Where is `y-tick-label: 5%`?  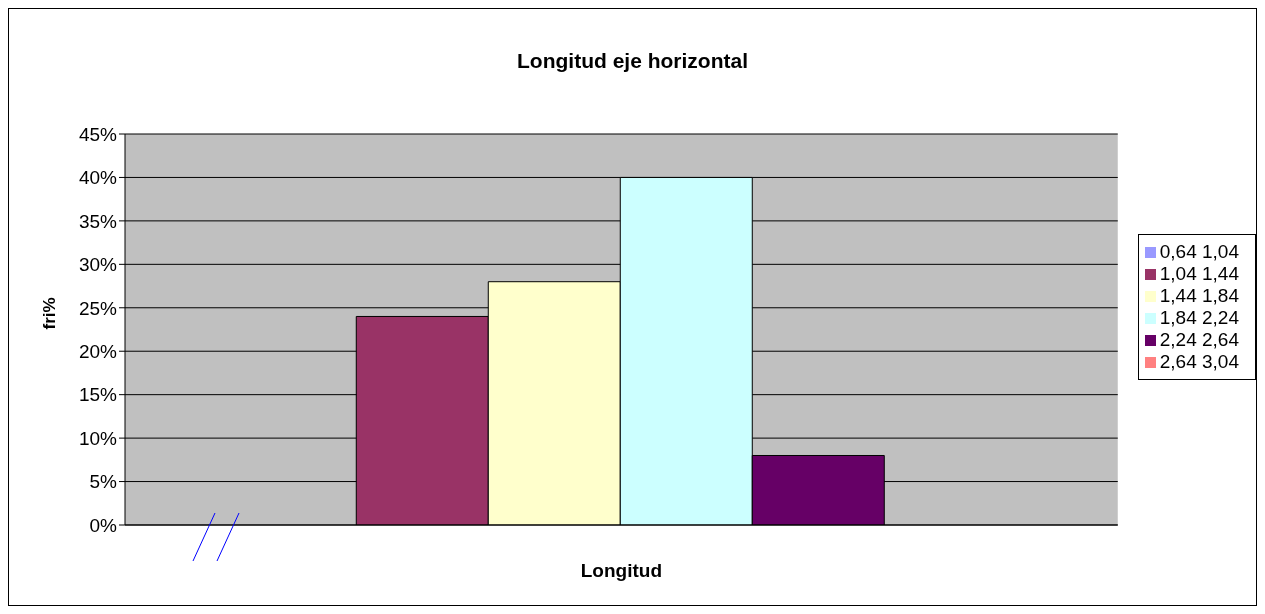 y-tick-label: 5% is located at coordinates (103, 482).